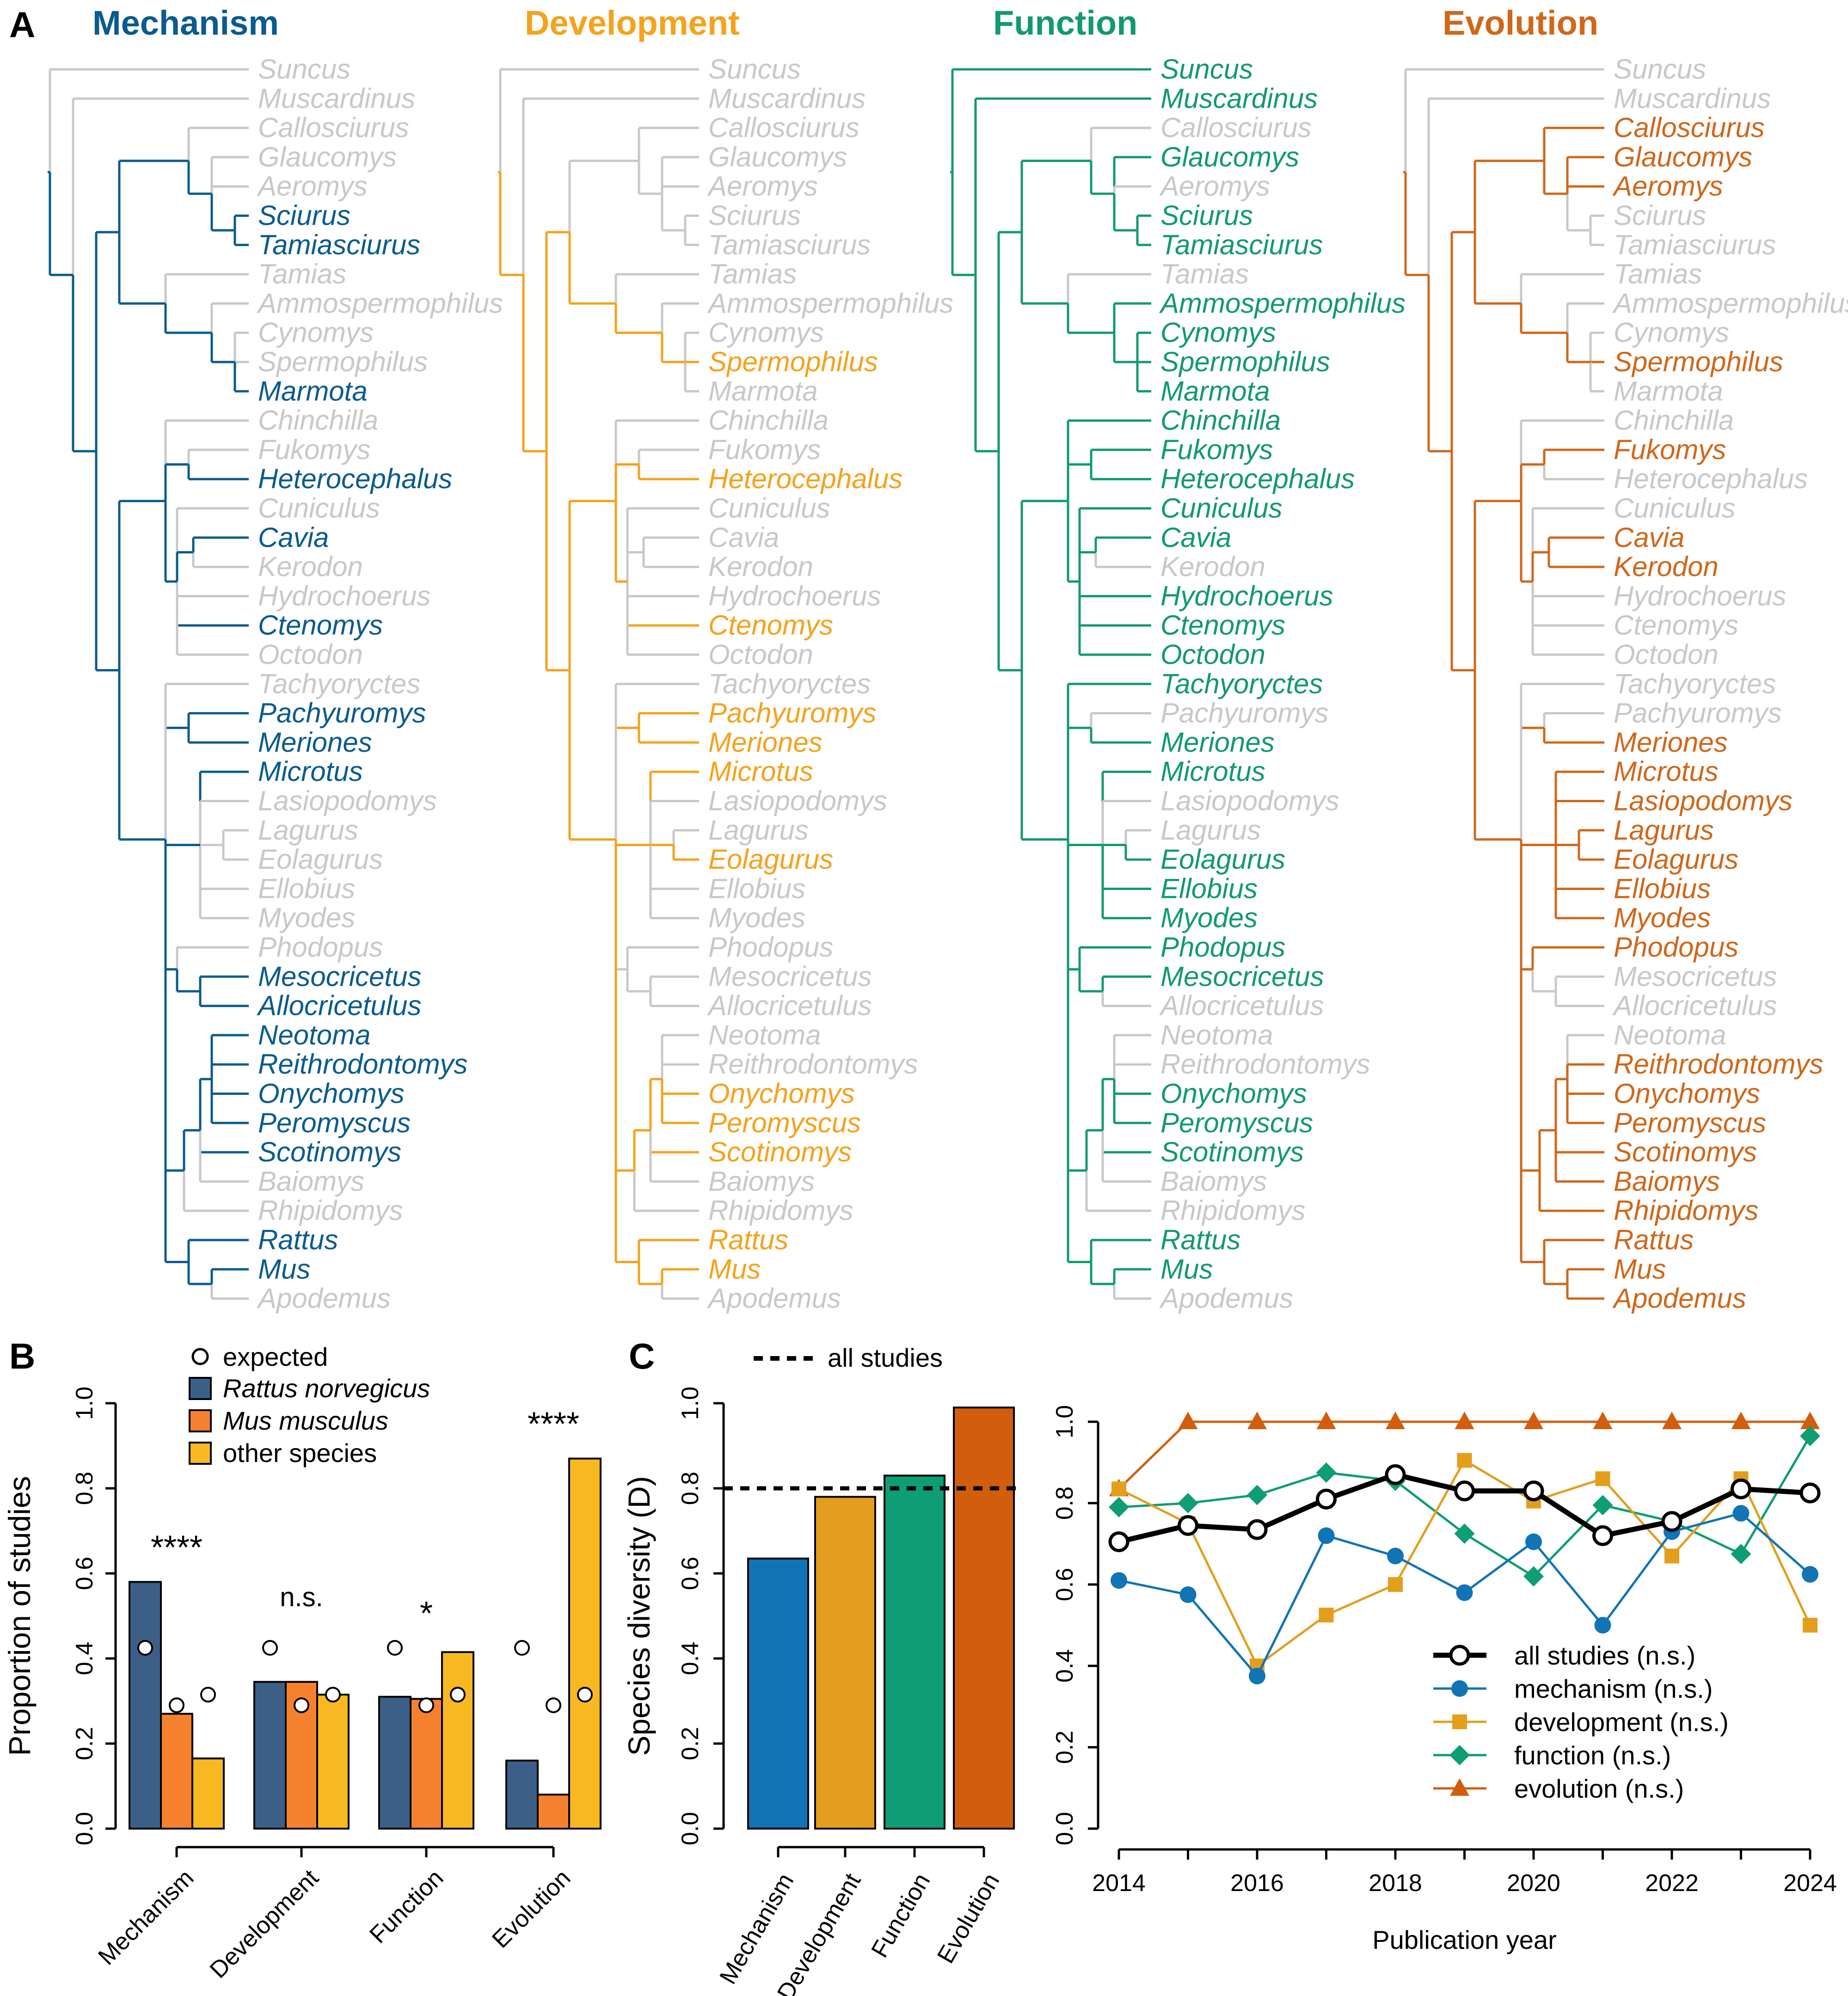 The height and width of the screenshot is (1996, 1848). What do you see at coordinates (1599, 1789) in the screenshot?
I see `legend-label-4: evolution (n.s.)` at bounding box center [1599, 1789].